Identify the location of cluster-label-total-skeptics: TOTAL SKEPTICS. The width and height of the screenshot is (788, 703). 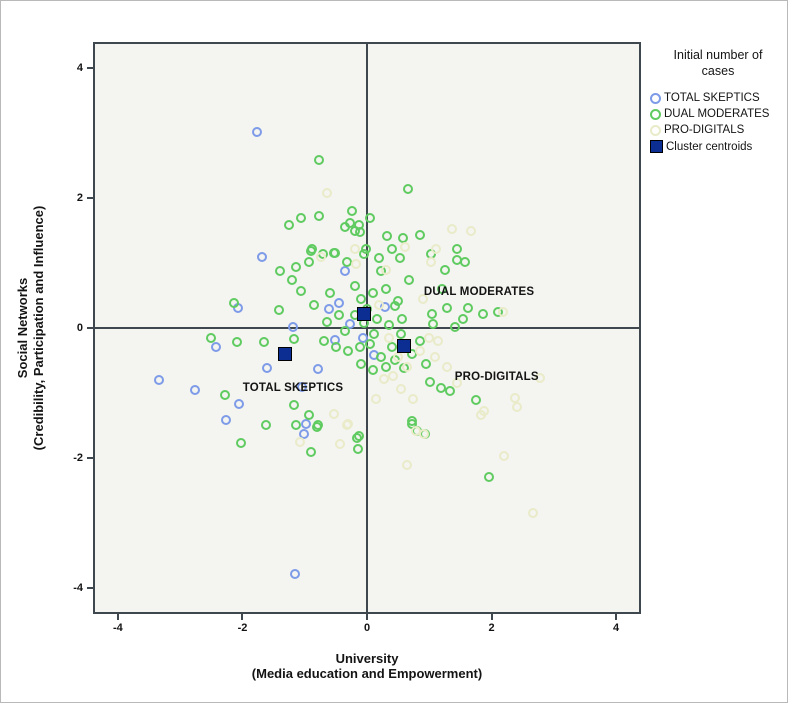
(293, 388).